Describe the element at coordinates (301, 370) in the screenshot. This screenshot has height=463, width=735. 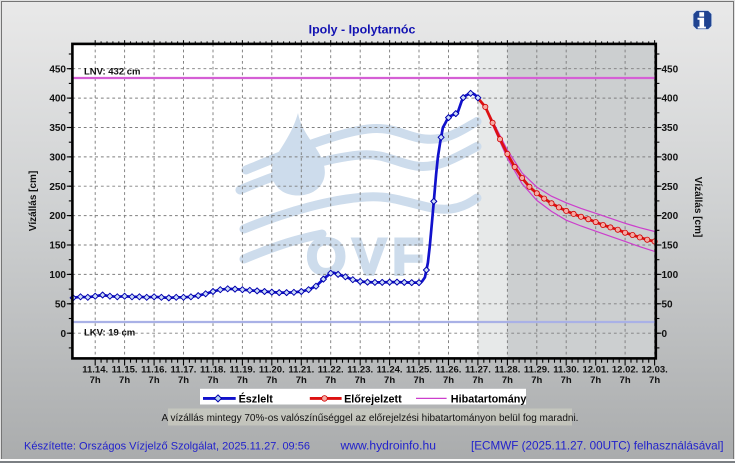
I see `svg-text: 11.21.` at that location.